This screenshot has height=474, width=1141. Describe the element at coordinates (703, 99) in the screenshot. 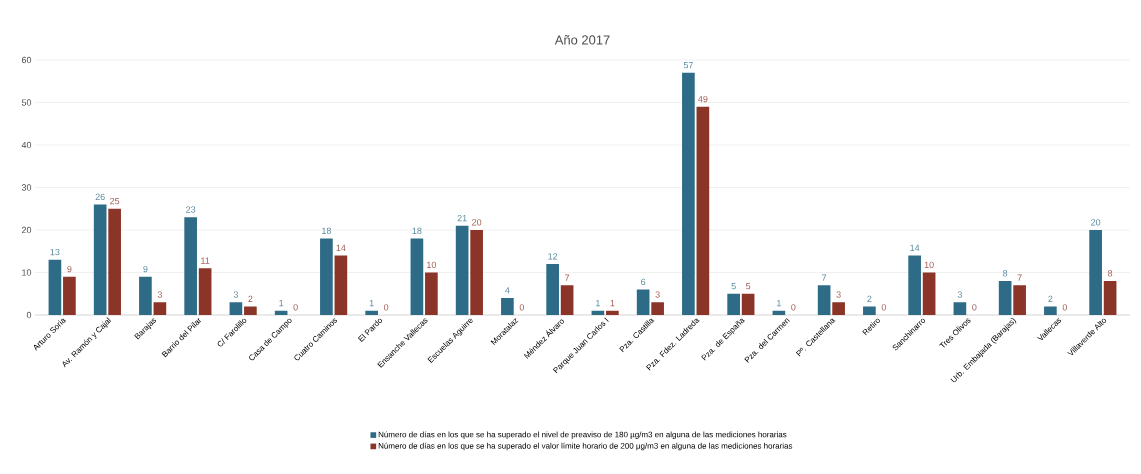

I see `data-label: 49` at that location.